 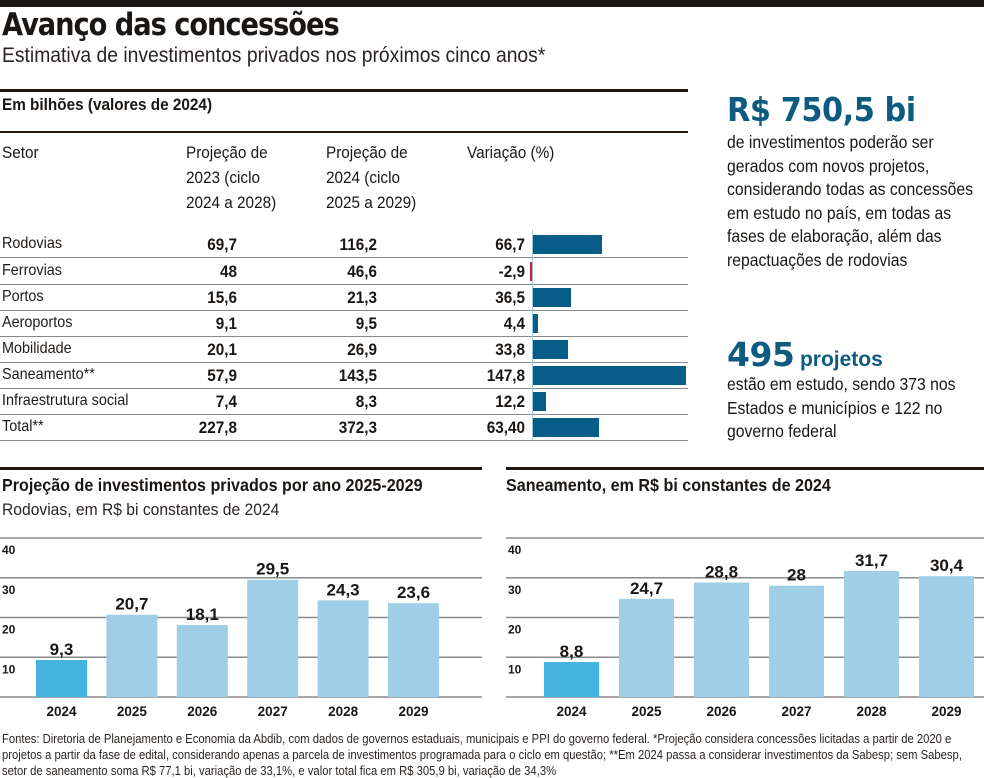 What do you see at coordinates (272, 569) in the screenshot?
I see `bar-value-label: 29,5` at bounding box center [272, 569].